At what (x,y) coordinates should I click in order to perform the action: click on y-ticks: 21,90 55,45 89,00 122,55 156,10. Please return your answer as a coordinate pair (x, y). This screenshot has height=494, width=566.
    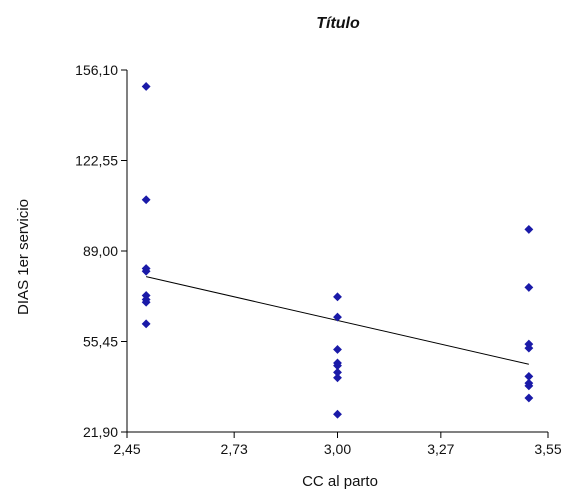
    Looking at the image, I should click on (101, 251).